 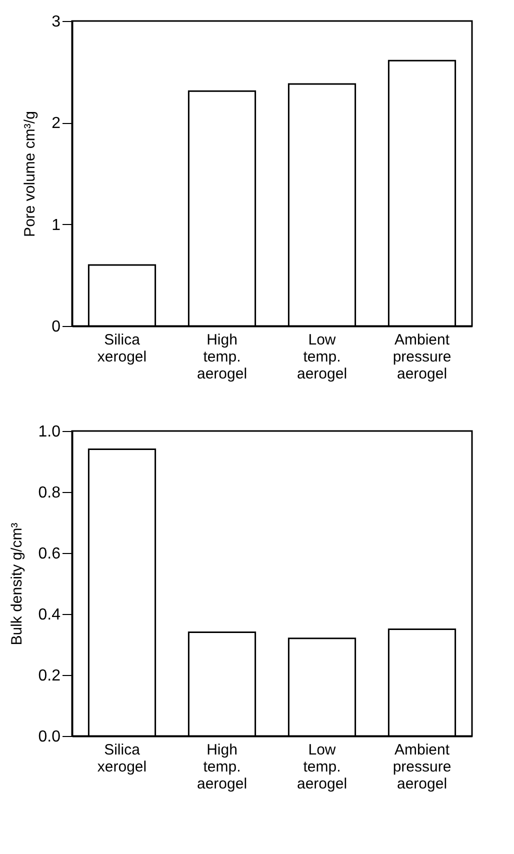 I want to click on y-tick-label: 1, so click(x=56, y=225).